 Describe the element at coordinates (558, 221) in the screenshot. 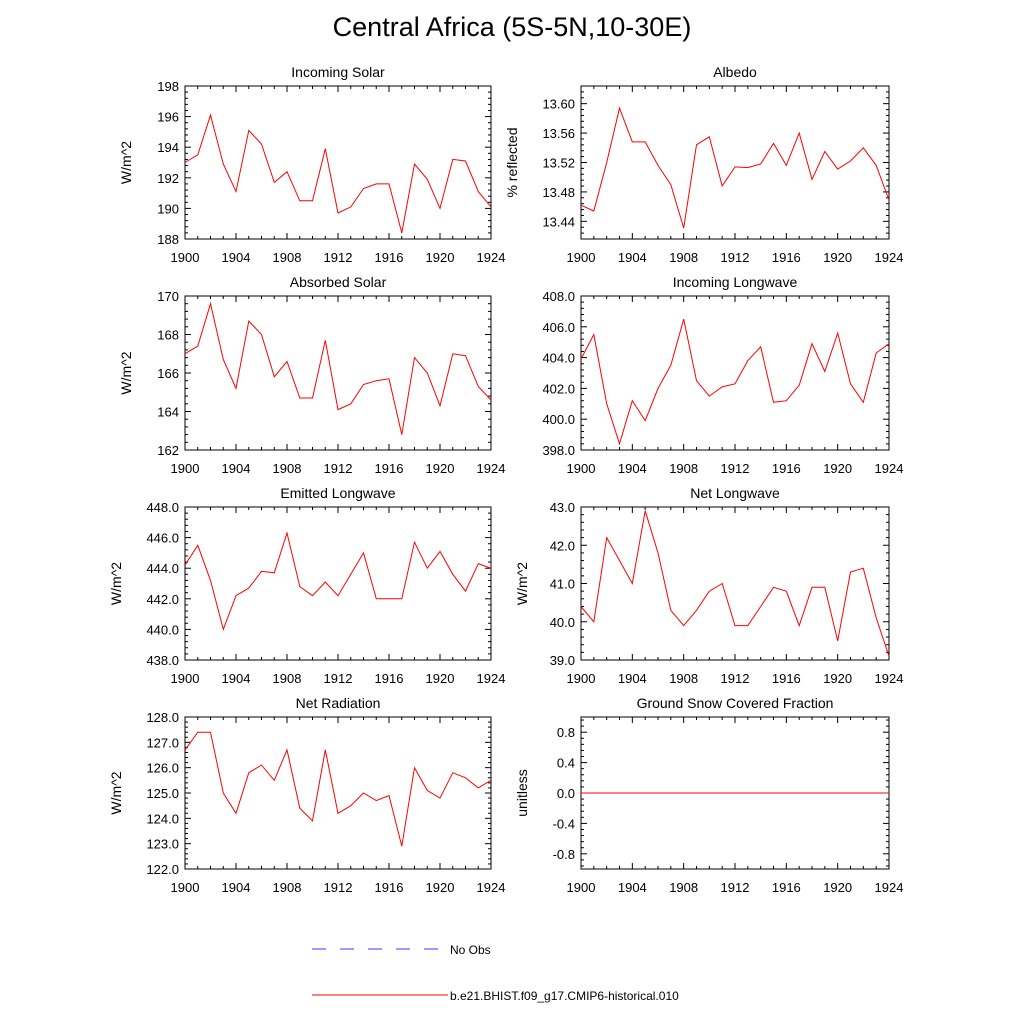

I see `y-tick-label: 13.44` at that location.